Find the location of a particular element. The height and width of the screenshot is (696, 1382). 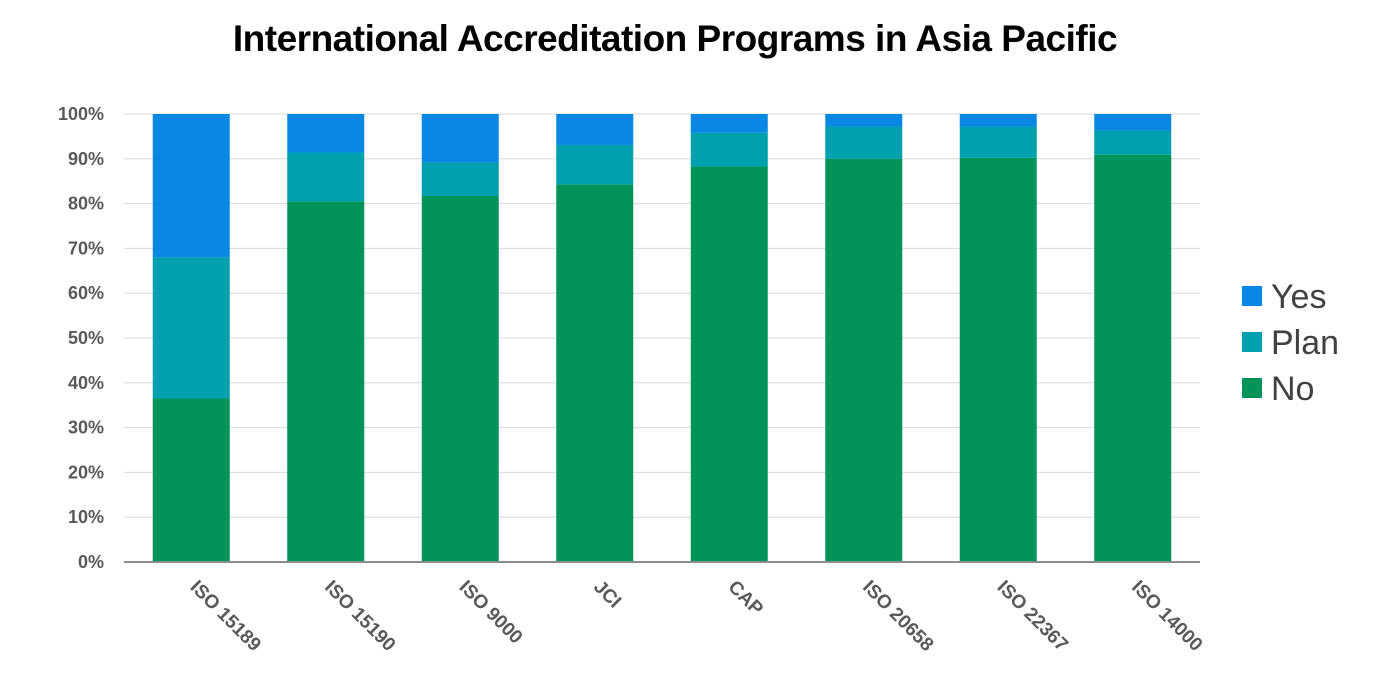

y-tick-label: 80% is located at coordinates (86, 204).